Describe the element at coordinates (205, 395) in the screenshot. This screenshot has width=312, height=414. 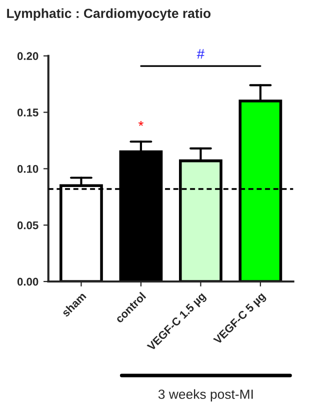
I see `text: 3 weeks post-MI` at that location.